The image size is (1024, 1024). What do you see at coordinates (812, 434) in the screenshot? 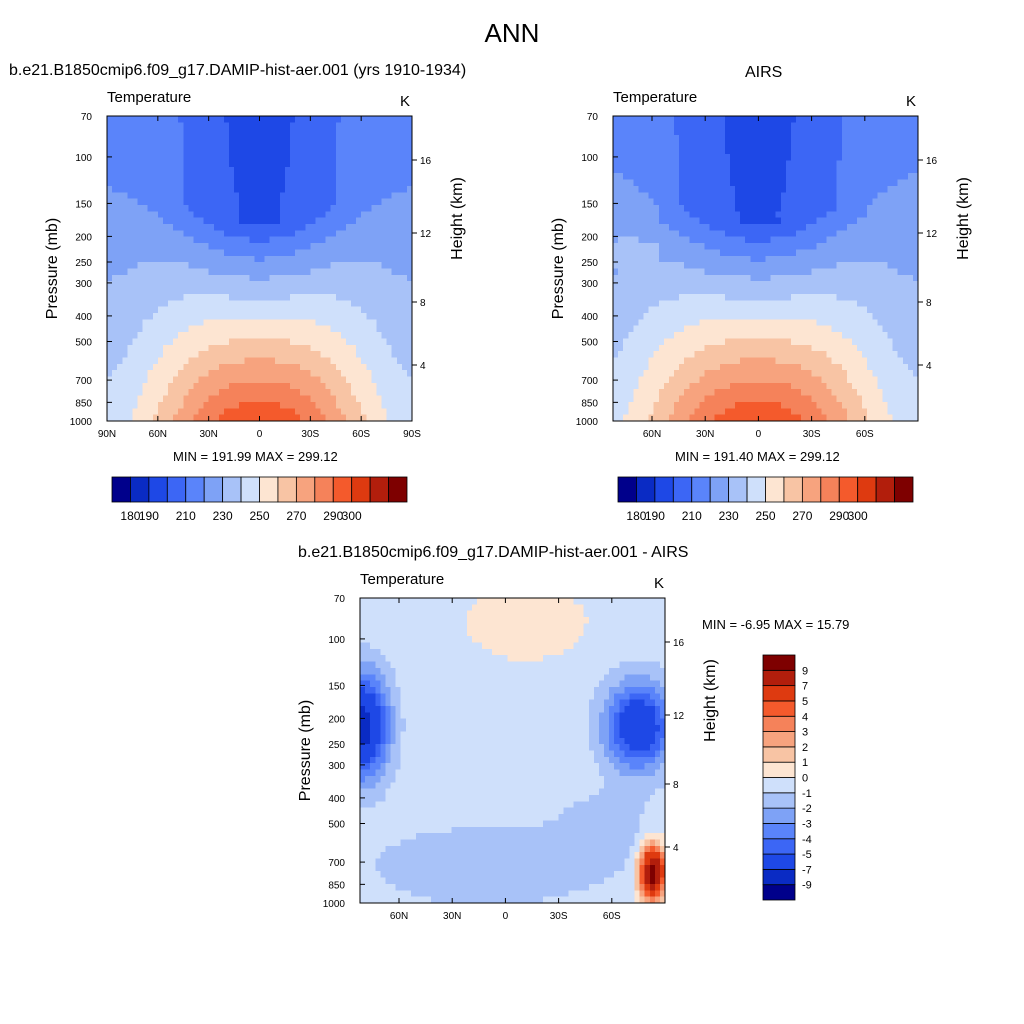
I see `panel2-xtick-label: 30S` at bounding box center [812, 434].